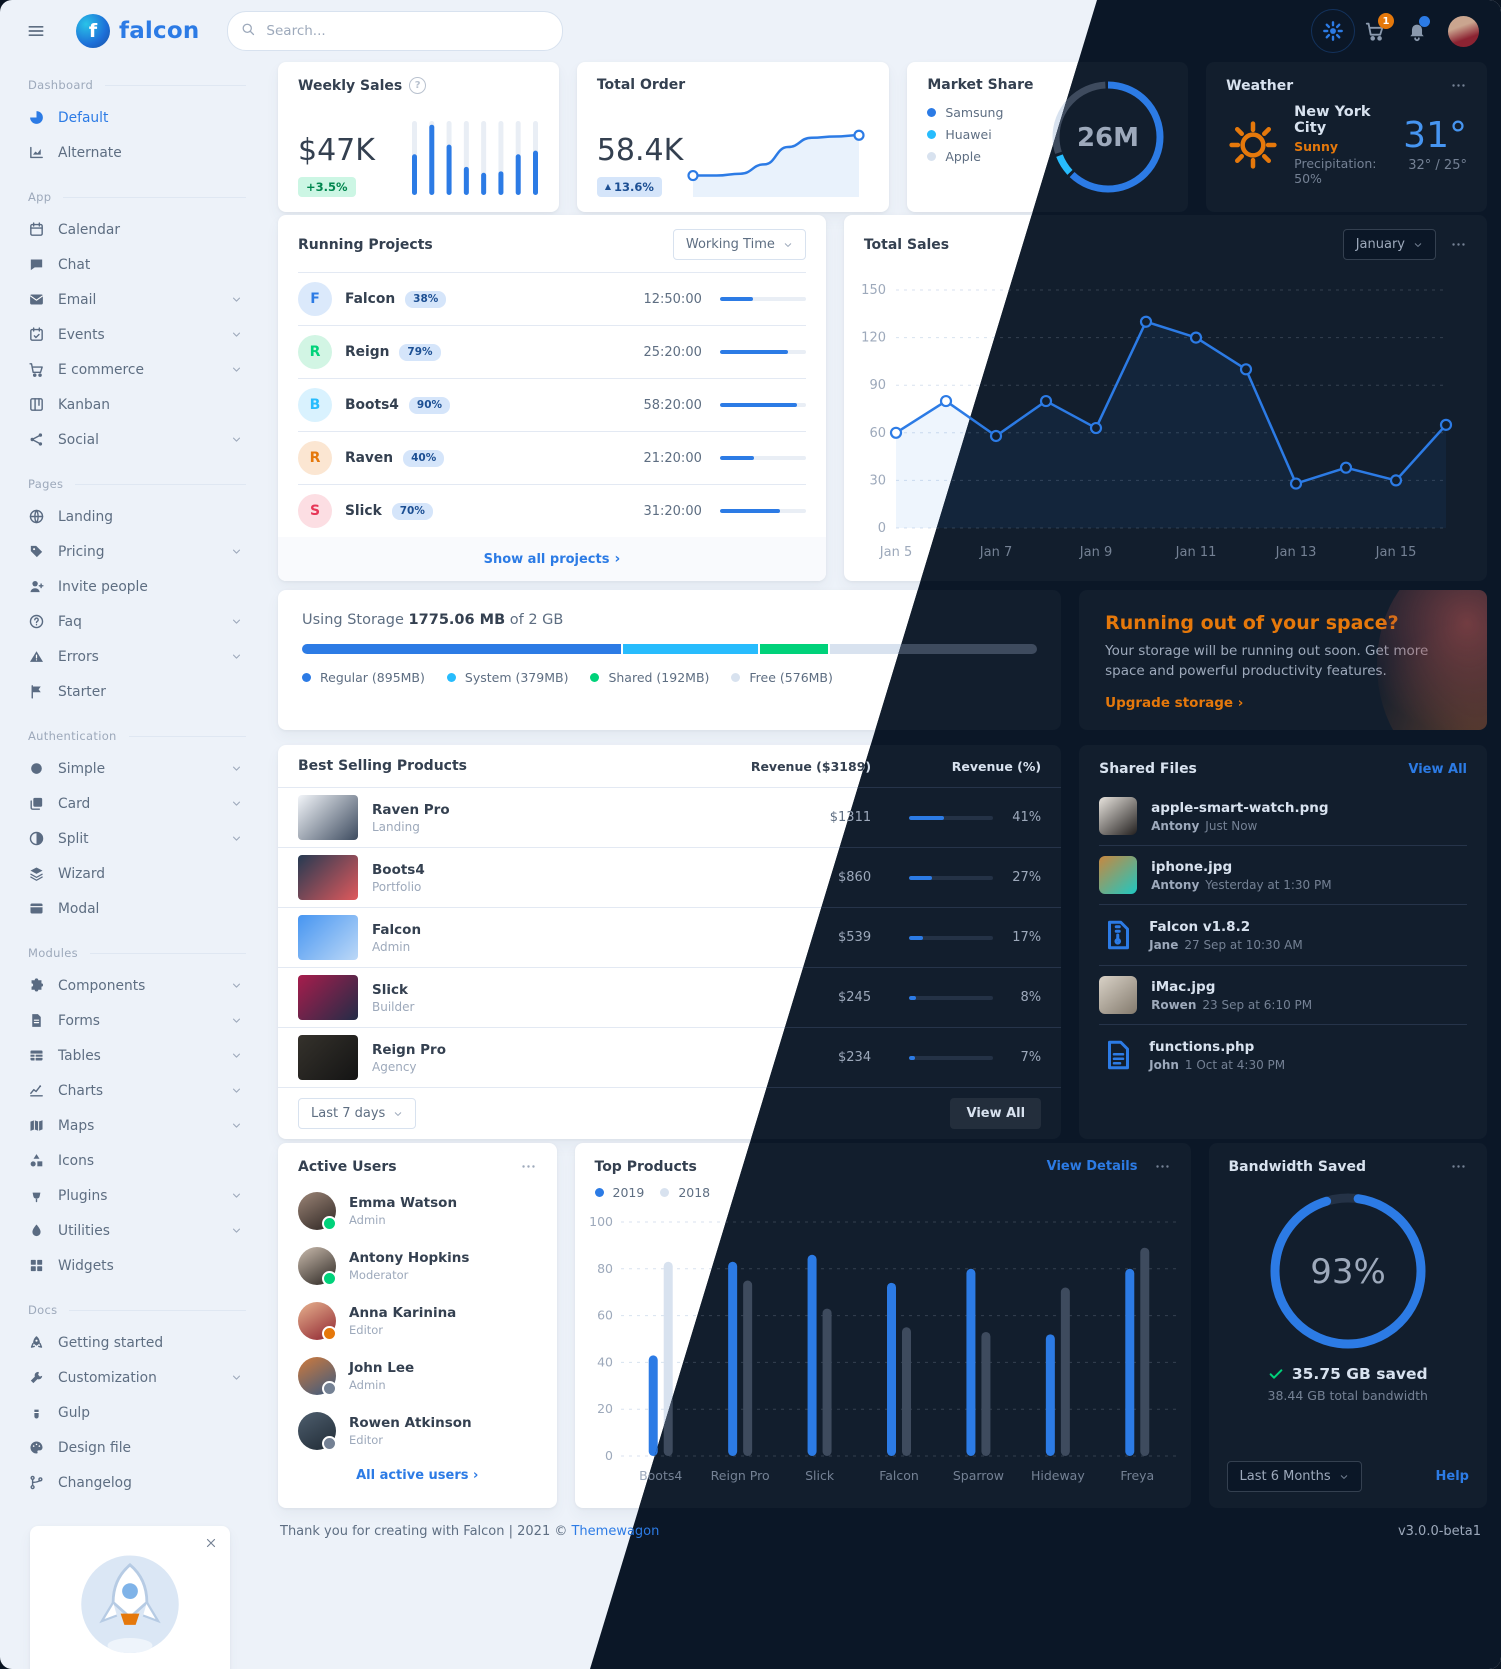 The width and height of the screenshot is (1501, 1669). Describe the element at coordinates (137, 1377) in the screenshot. I see `sidebar-item-customization: Customization` at that location.